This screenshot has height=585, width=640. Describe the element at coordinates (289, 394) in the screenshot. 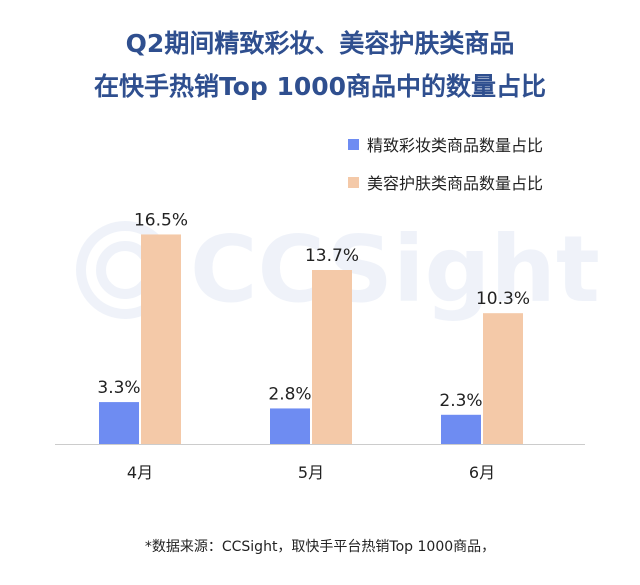

I see `data-label-series-1-2: 2.8%` at that location.